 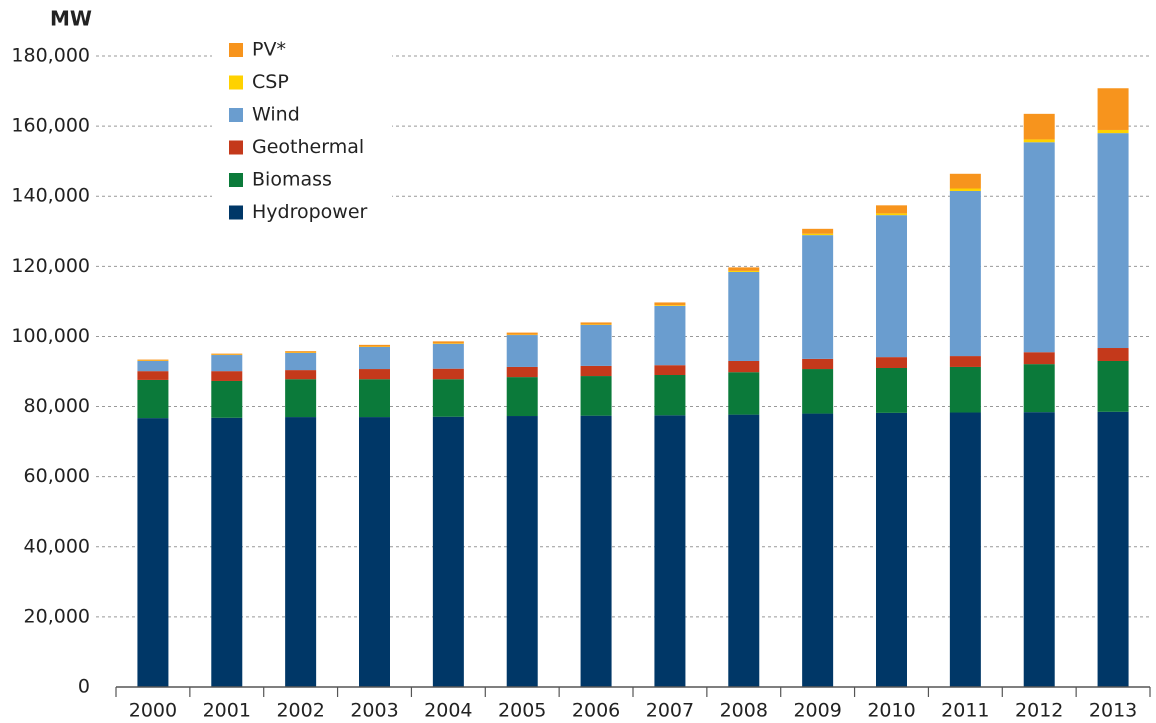 What do you see at coordinates (227, 711) in the screenshot?
I see `x-tick-label: 2001` at bounding box center [227, 711].